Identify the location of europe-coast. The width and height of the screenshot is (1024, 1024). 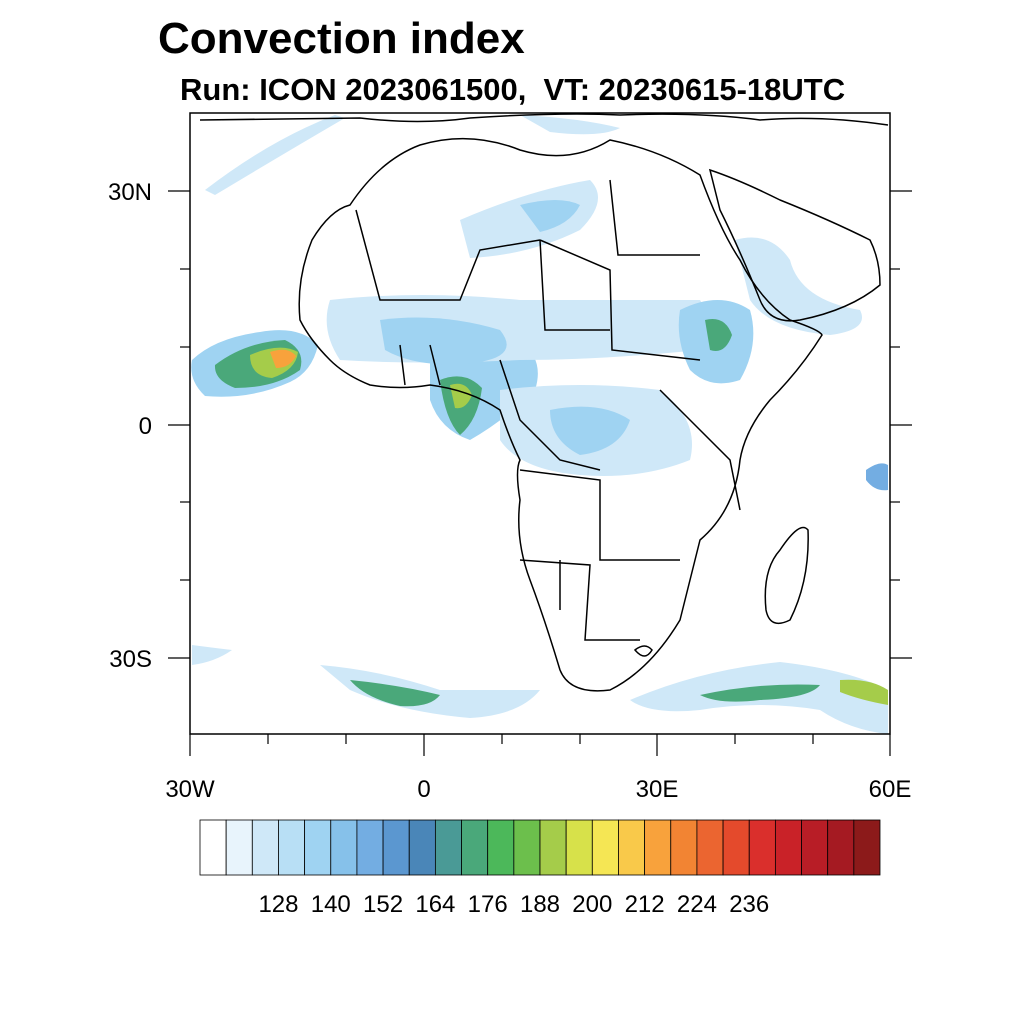
(544, 119).